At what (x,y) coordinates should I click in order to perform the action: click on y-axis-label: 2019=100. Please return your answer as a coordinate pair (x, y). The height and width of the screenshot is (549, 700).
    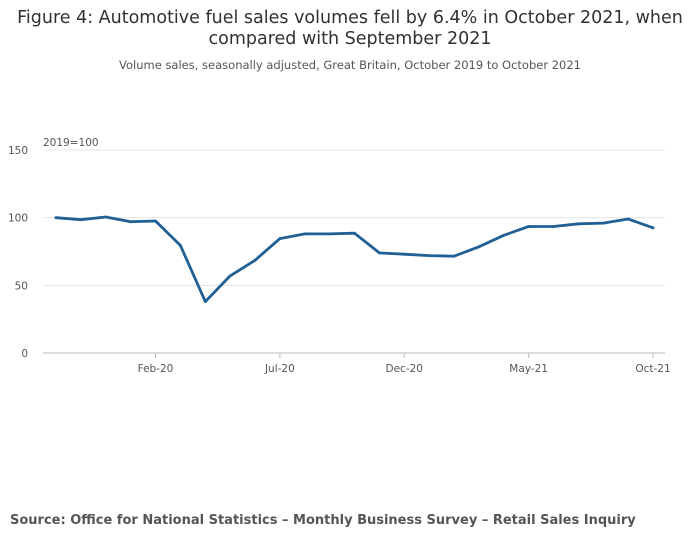
    Looking at the image, I should click on (71, 143).